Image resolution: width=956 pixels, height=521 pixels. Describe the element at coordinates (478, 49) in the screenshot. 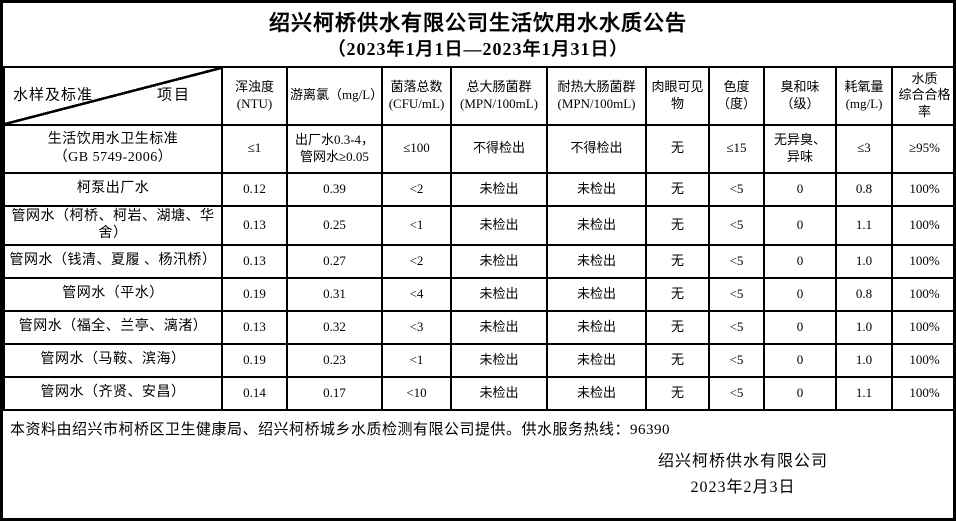

I see `page-subtitle: （2023年1月1日—2023年1月31日）` at that location.